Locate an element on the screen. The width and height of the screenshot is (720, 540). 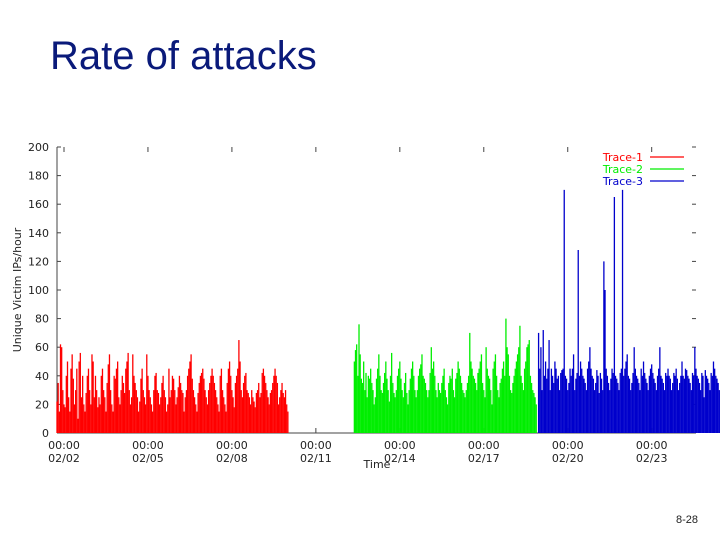
y-axis-title: Unique Victim IPs/hour is located at coordinates (17, 289).